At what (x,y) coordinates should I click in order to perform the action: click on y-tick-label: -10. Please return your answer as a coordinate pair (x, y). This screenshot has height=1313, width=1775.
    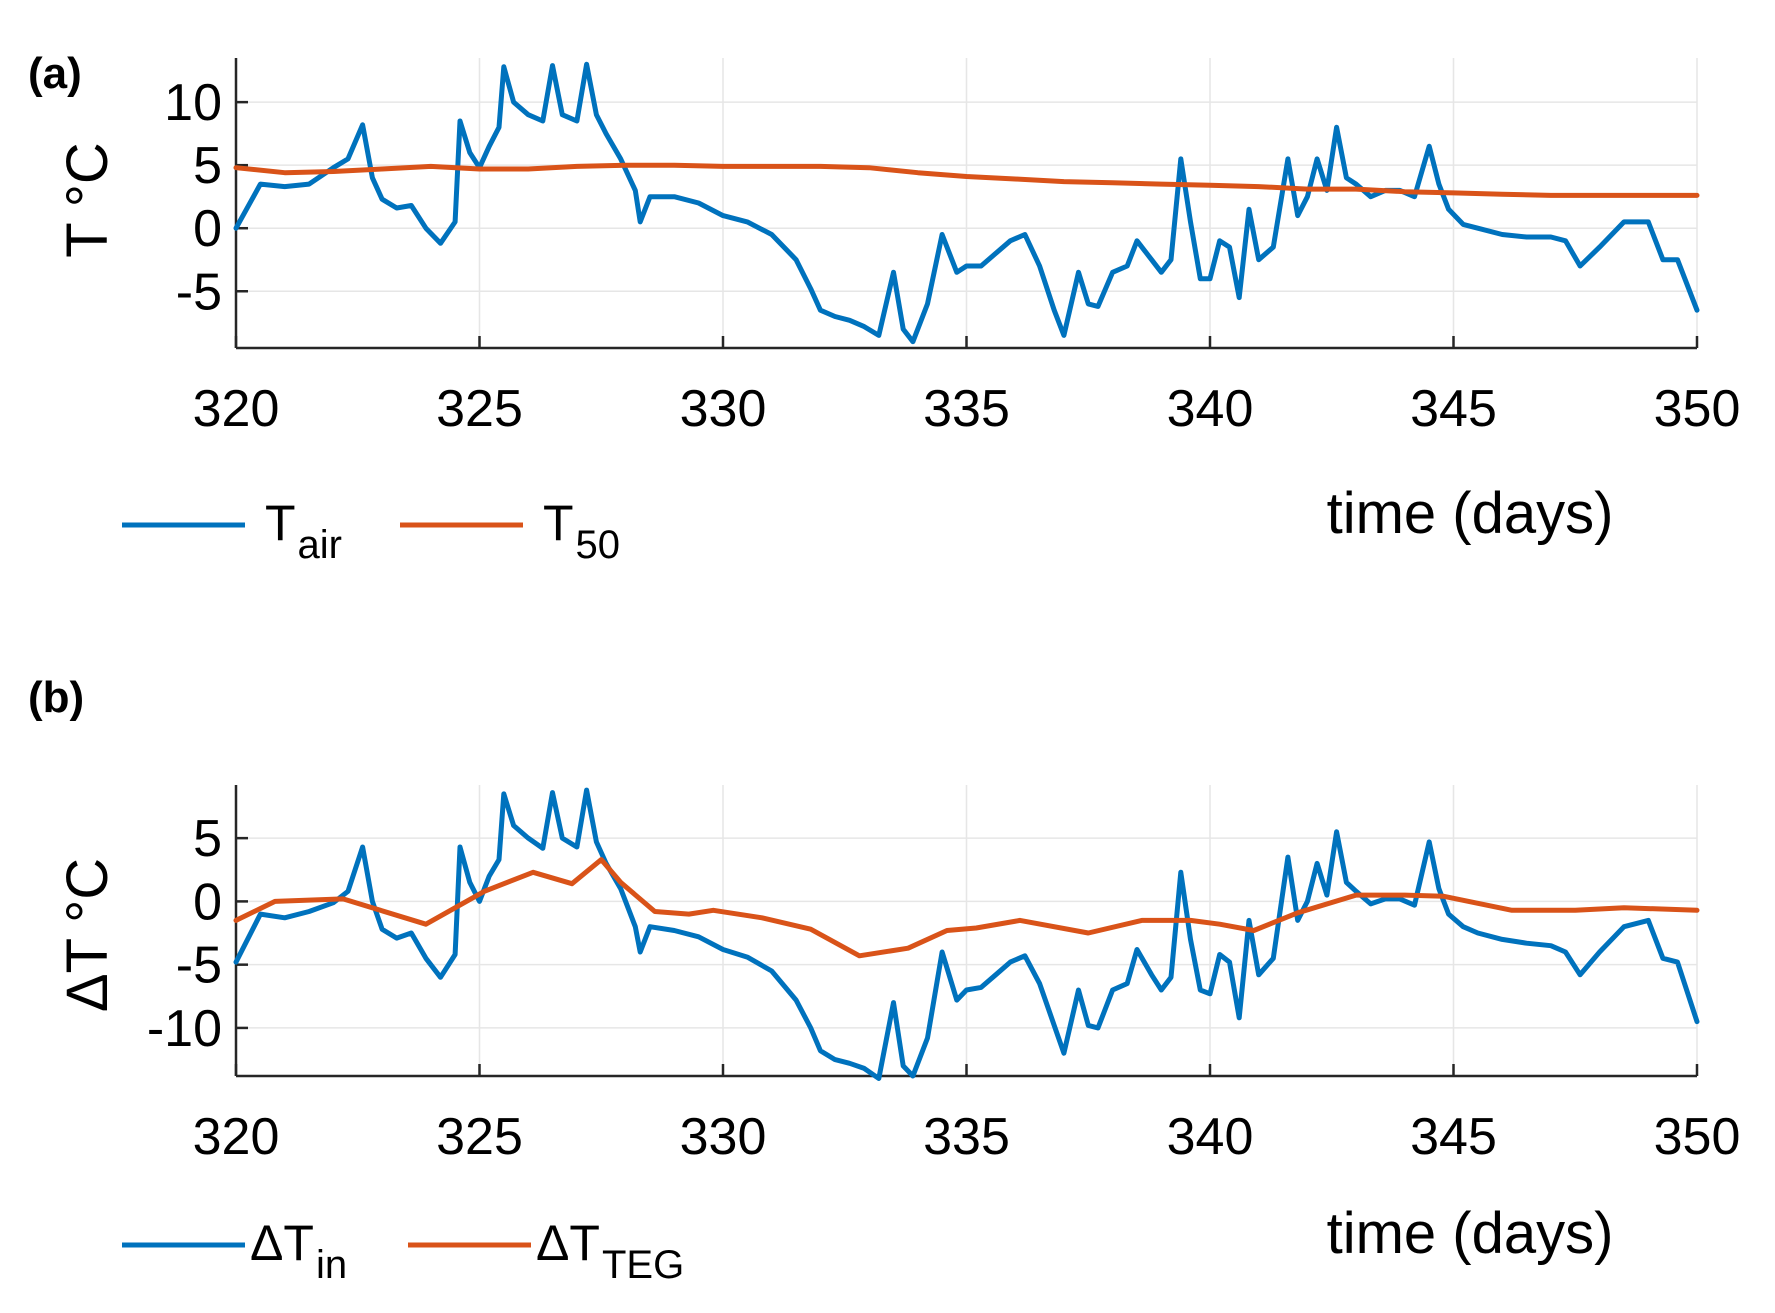
    Looking at the image, I should click on (184, 1029).